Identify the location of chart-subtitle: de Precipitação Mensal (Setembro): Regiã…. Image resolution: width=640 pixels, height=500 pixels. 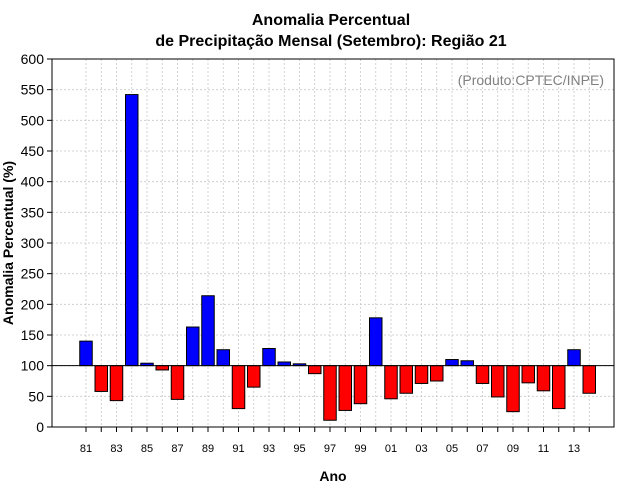
(330, 41).